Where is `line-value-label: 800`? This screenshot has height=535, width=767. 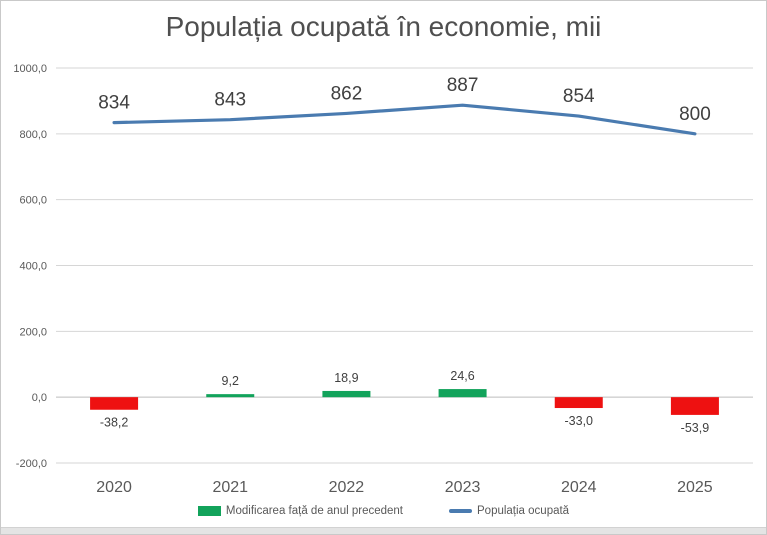 line-value-label: 800 is located at coordinates (695, 114).